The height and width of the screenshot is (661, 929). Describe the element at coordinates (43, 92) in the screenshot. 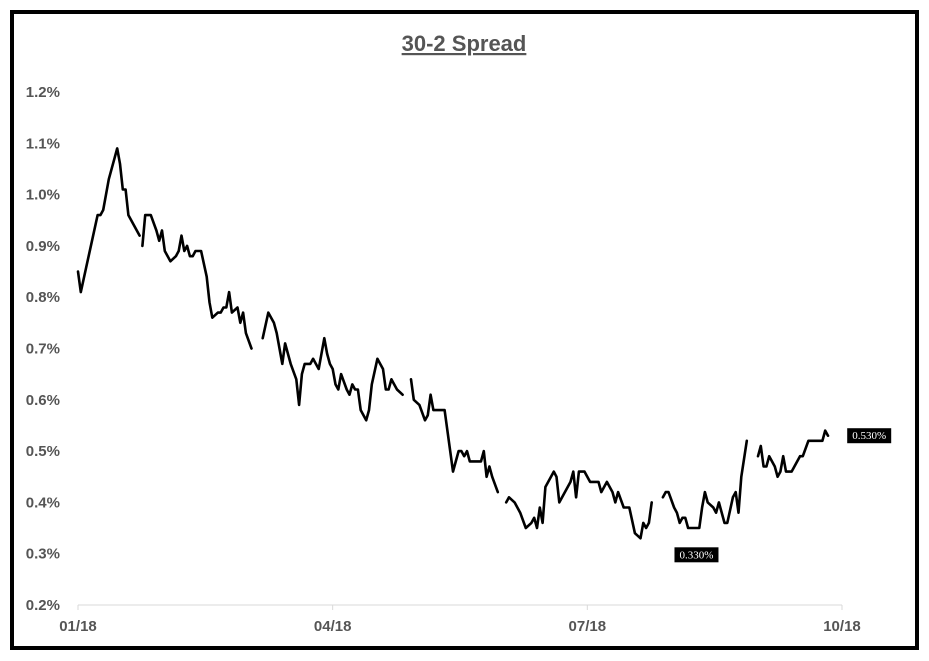

I see `y-tick-label: 1.2%` at that location.